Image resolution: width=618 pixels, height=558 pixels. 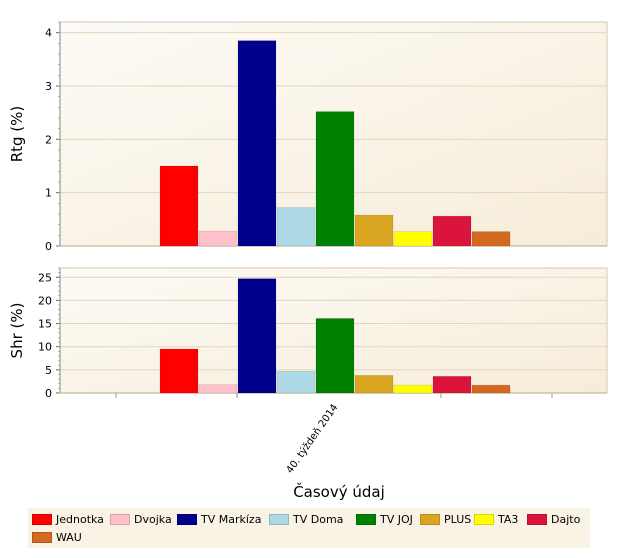 I want to click on bar-rtg-dajto, so click(x=452, y=231).